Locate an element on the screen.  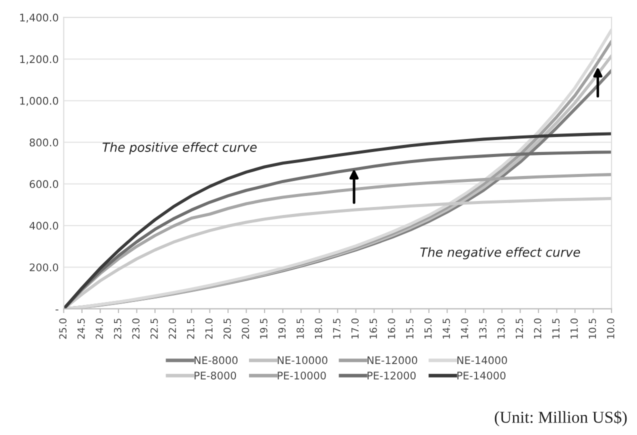
legend-label: NE-14000 is located at coordinates (482, 360).